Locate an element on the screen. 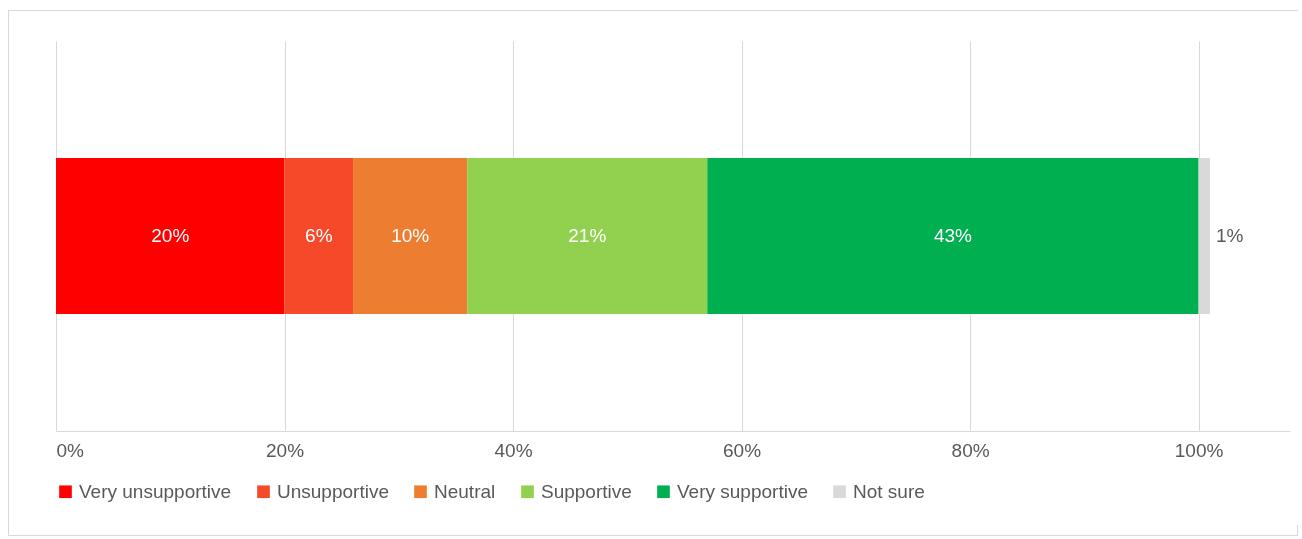  x-tick-label: 20% is located at coordinates (285, 450).